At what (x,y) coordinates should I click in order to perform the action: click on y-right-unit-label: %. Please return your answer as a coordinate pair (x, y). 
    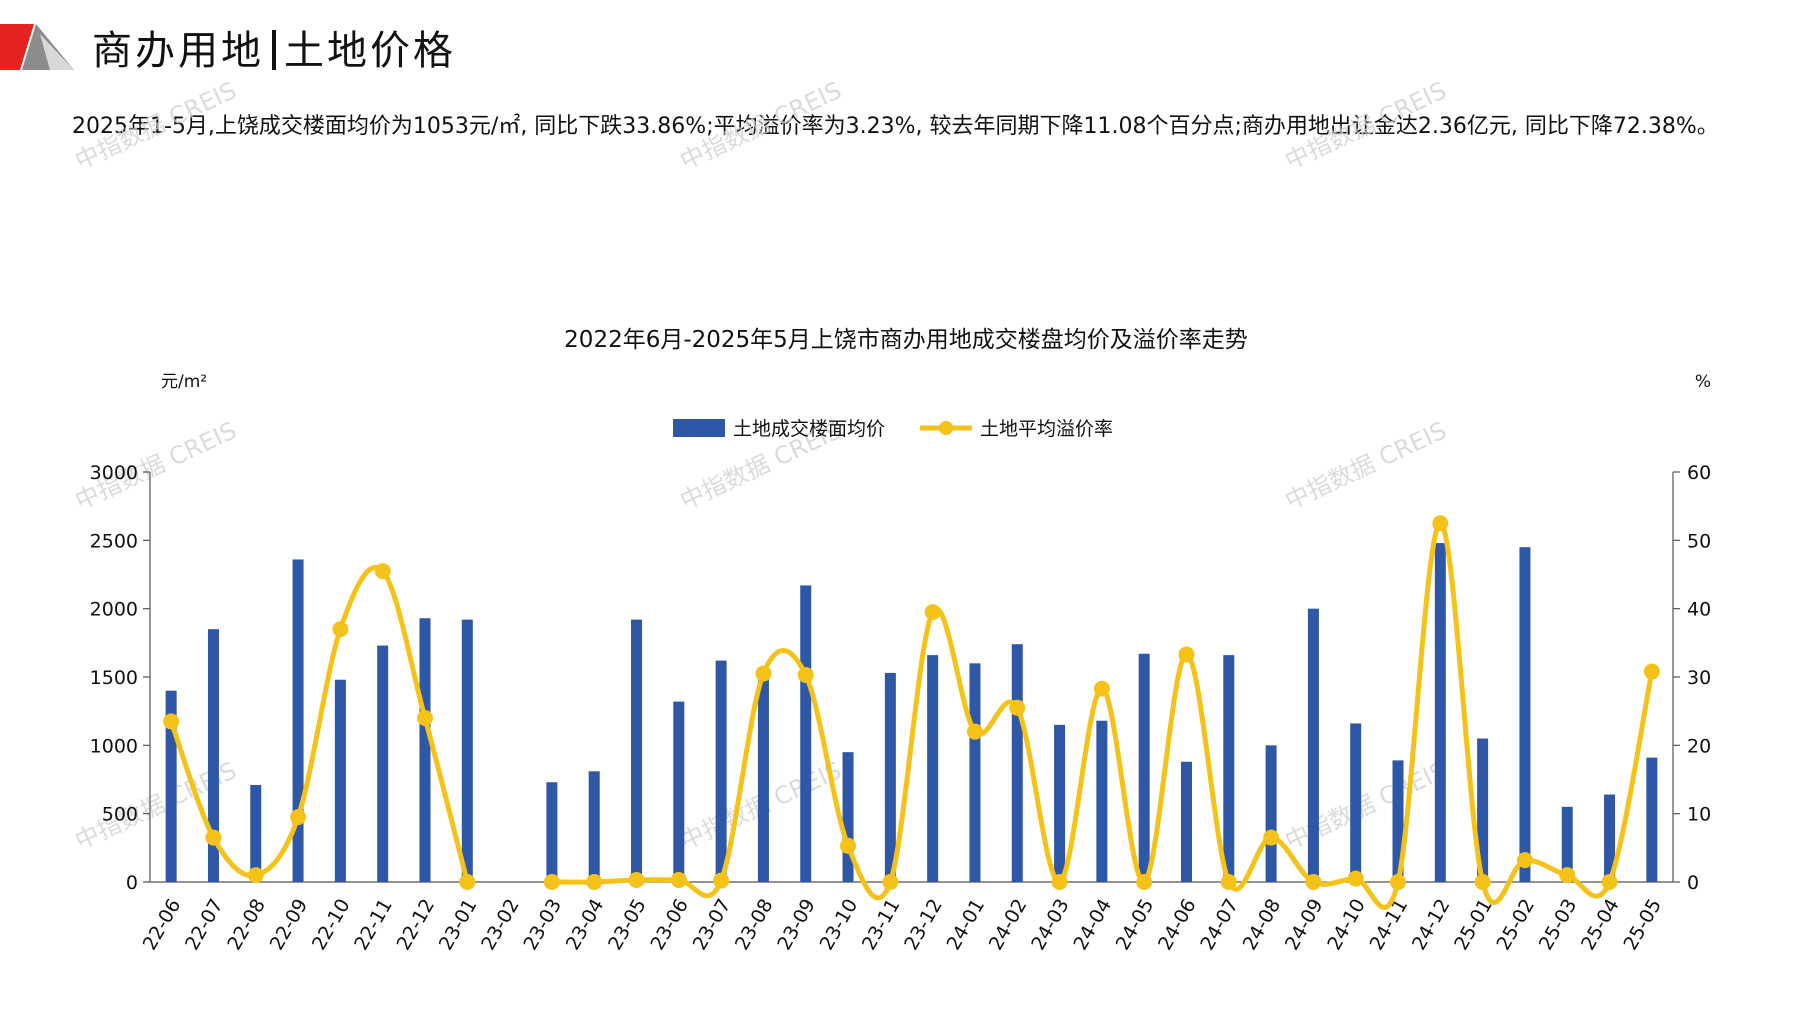
    Looking at the image, I should click on (1703, 382).